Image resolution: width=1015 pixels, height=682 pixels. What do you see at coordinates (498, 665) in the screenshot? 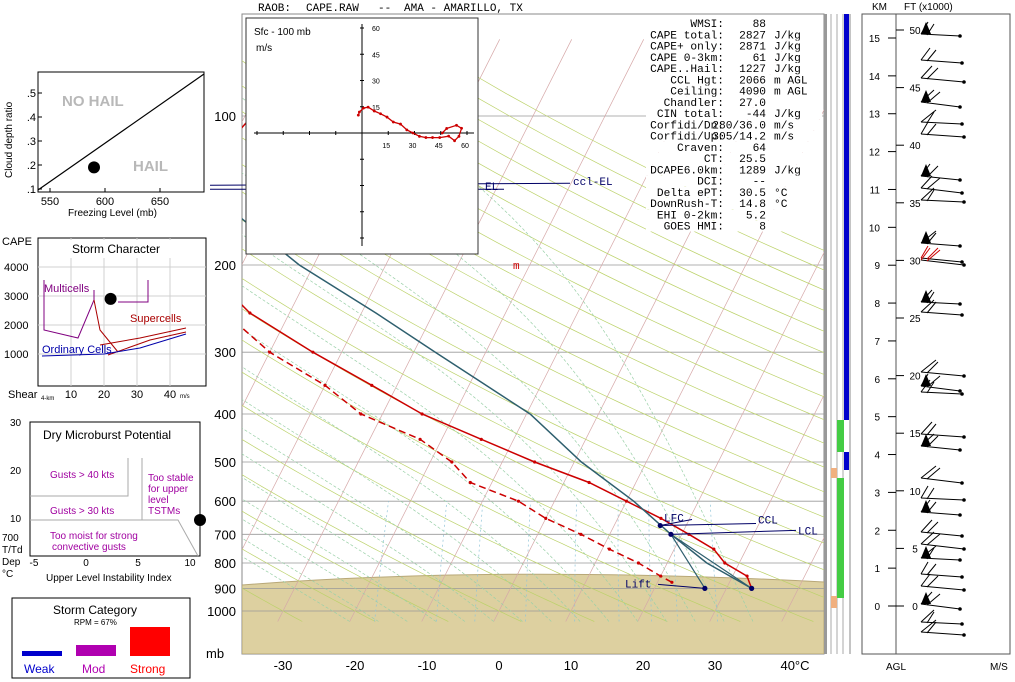
I see `temperature-tick-label: 0` at bounding box center [498, 665].